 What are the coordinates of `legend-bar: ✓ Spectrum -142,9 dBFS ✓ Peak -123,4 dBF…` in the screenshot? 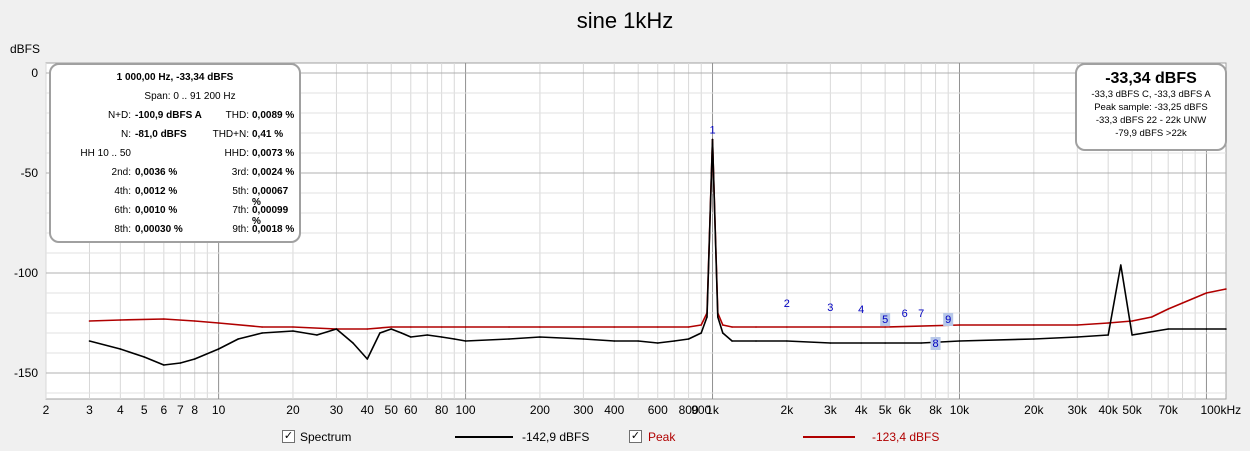 It's located at (625, 437).